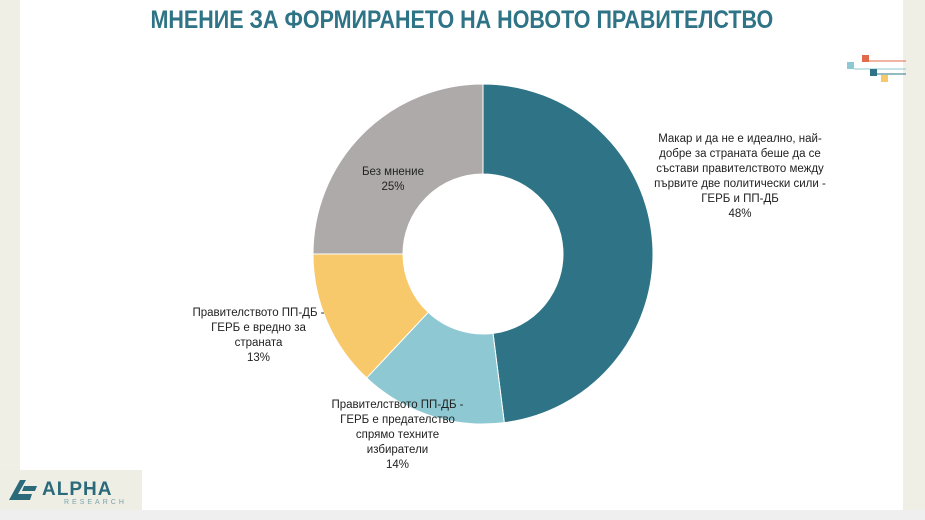  What do you see at coordinates (95, 502) in the screenshot?
I see `brand-sub: RESEARCH` at bounding box center [95, 502].